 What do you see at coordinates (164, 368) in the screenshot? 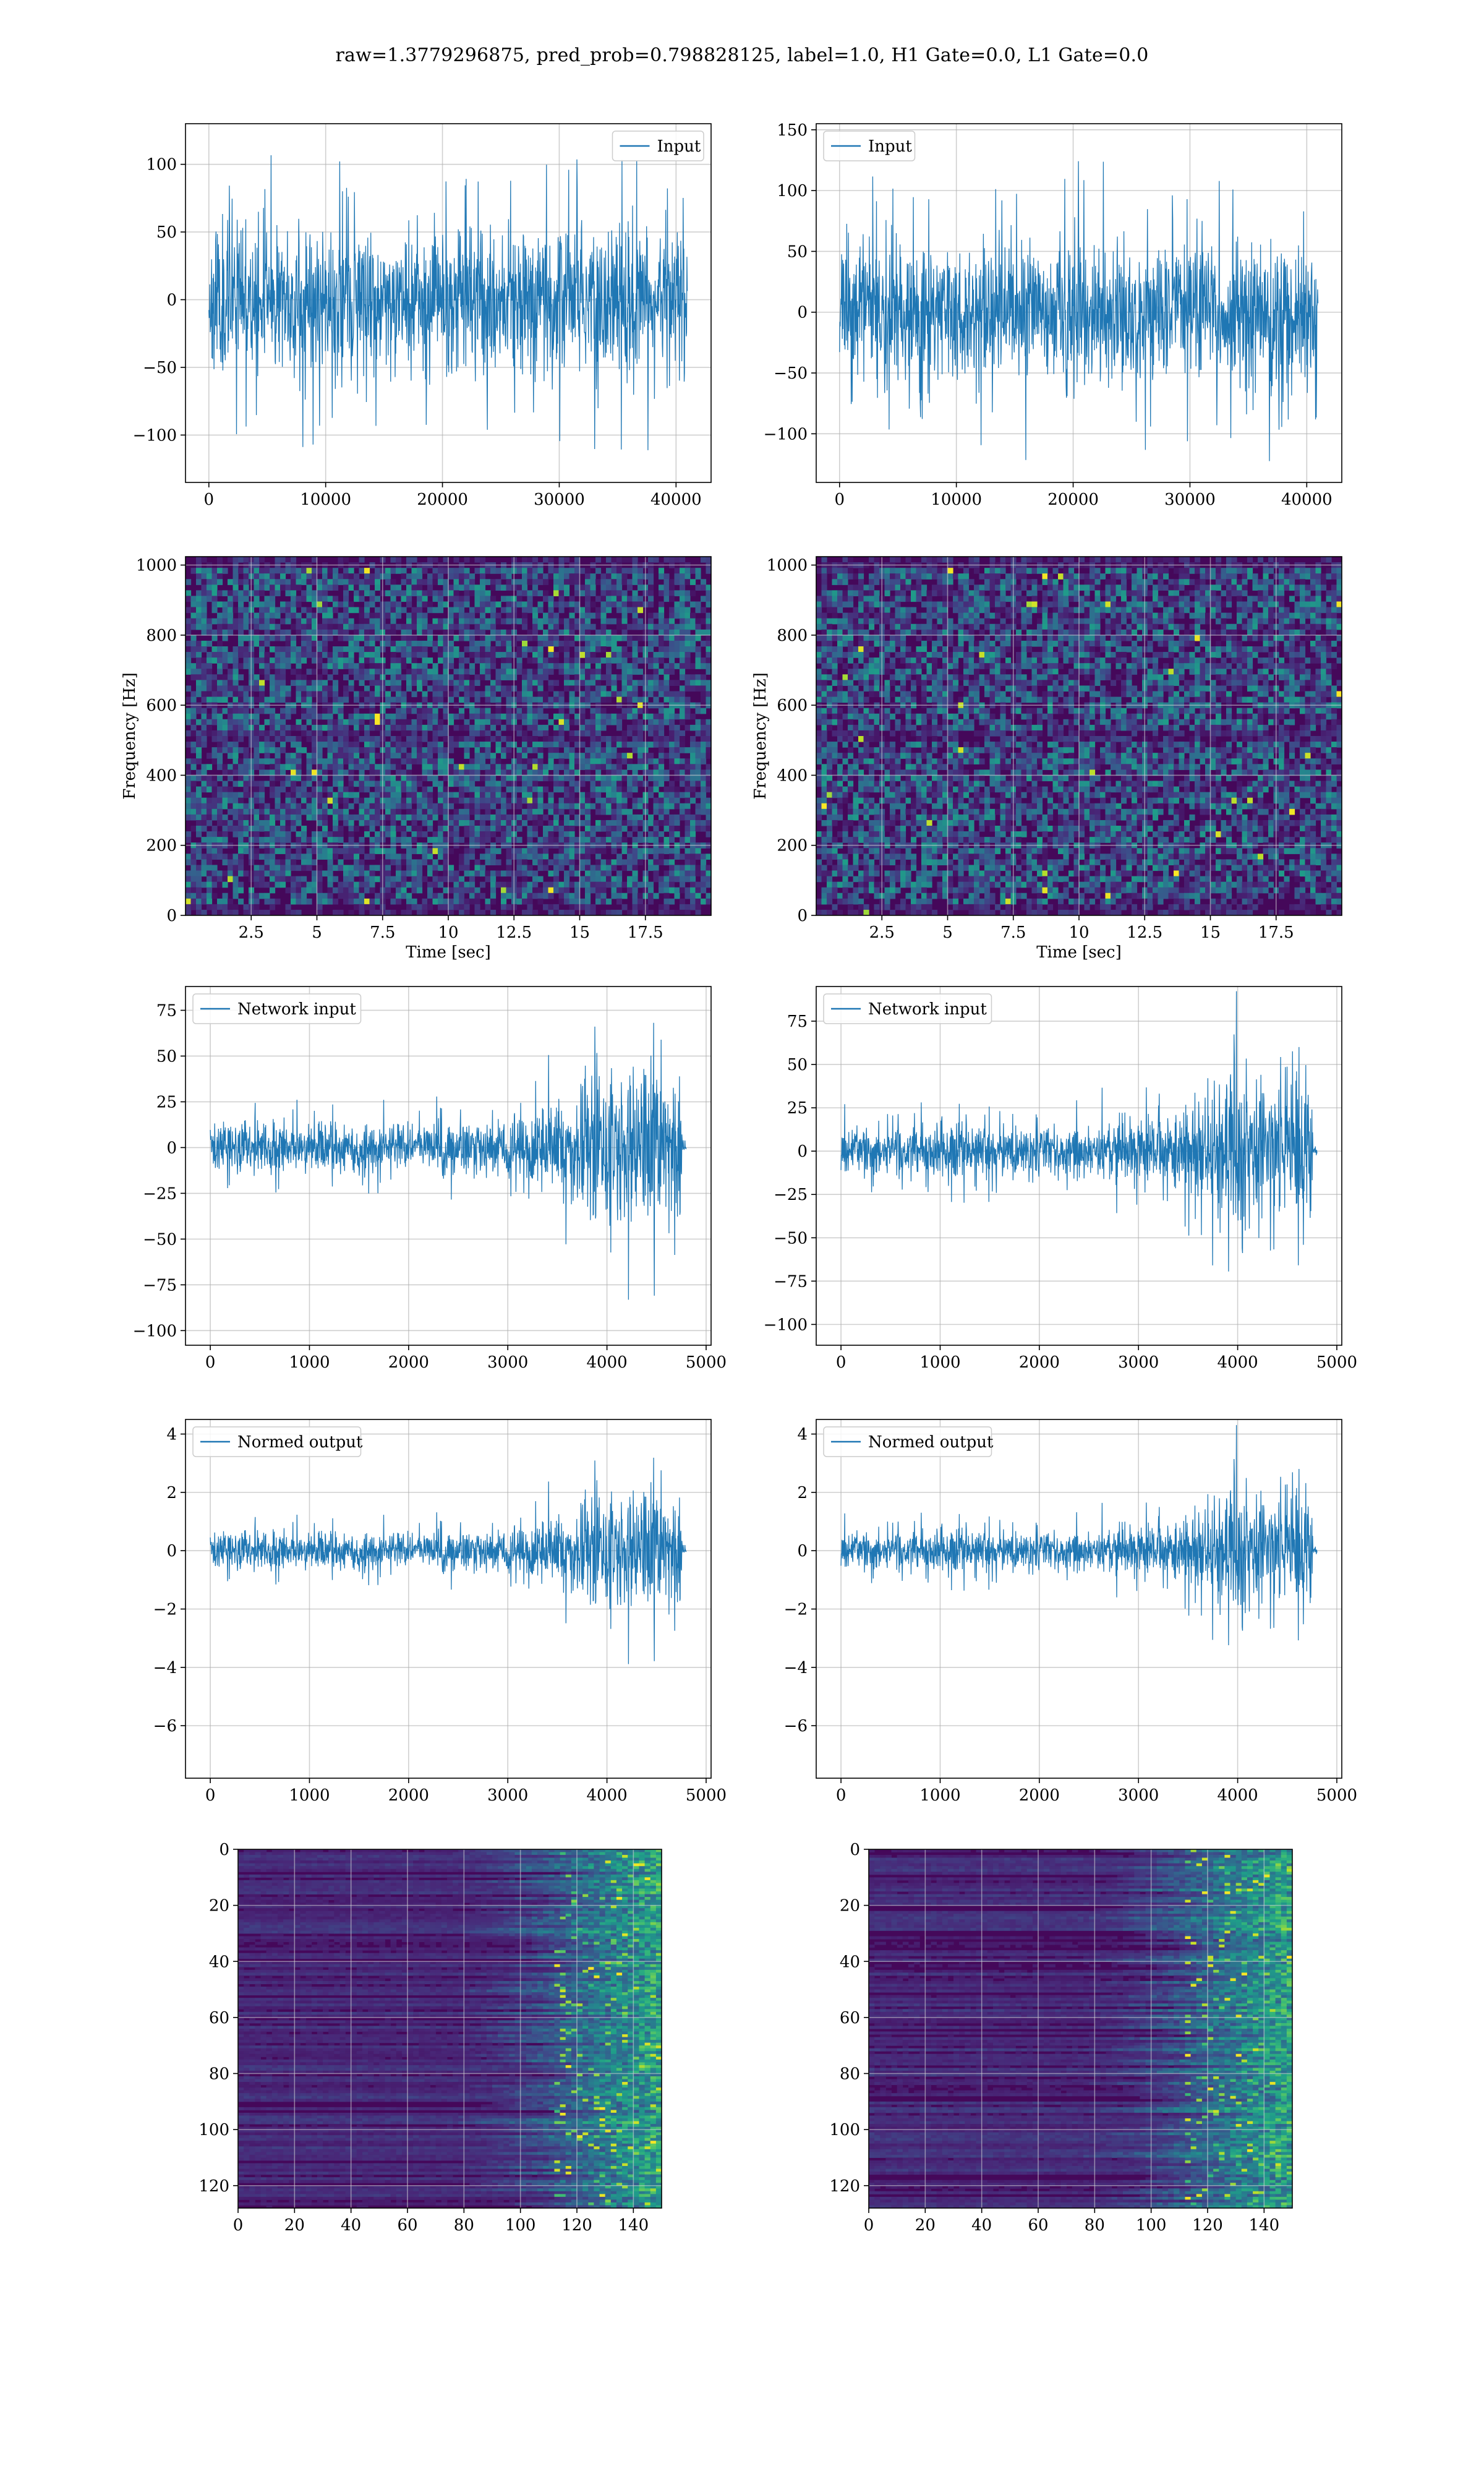
I see `y-tick: −50` at bounding box center [164, 368].